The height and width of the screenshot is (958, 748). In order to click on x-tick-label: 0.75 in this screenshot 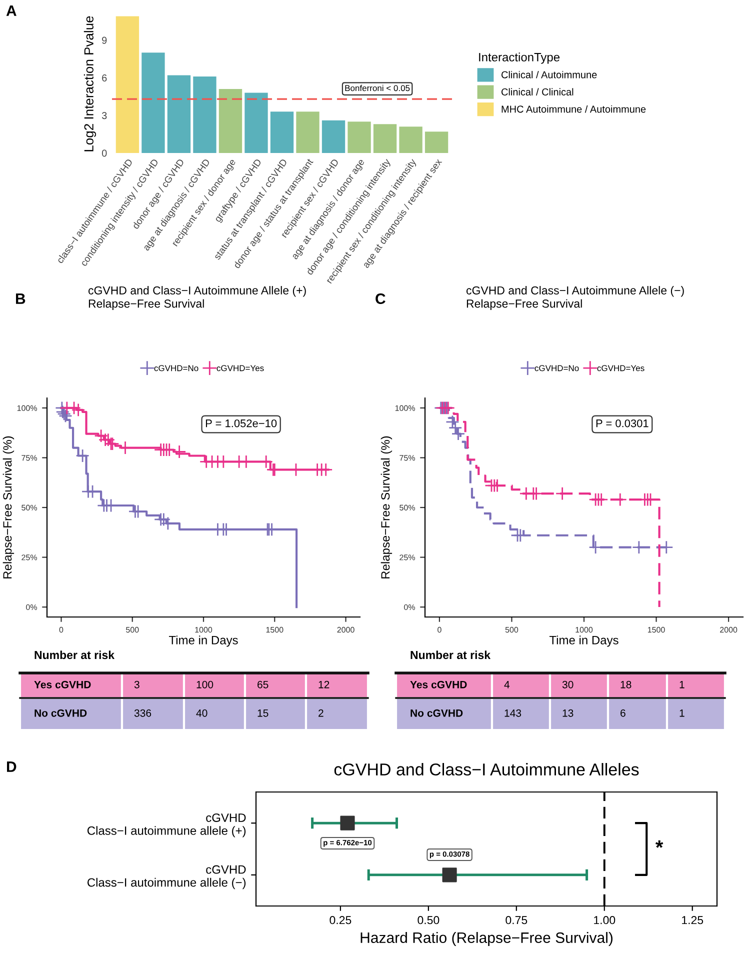, I will do `click(517, 920)`.